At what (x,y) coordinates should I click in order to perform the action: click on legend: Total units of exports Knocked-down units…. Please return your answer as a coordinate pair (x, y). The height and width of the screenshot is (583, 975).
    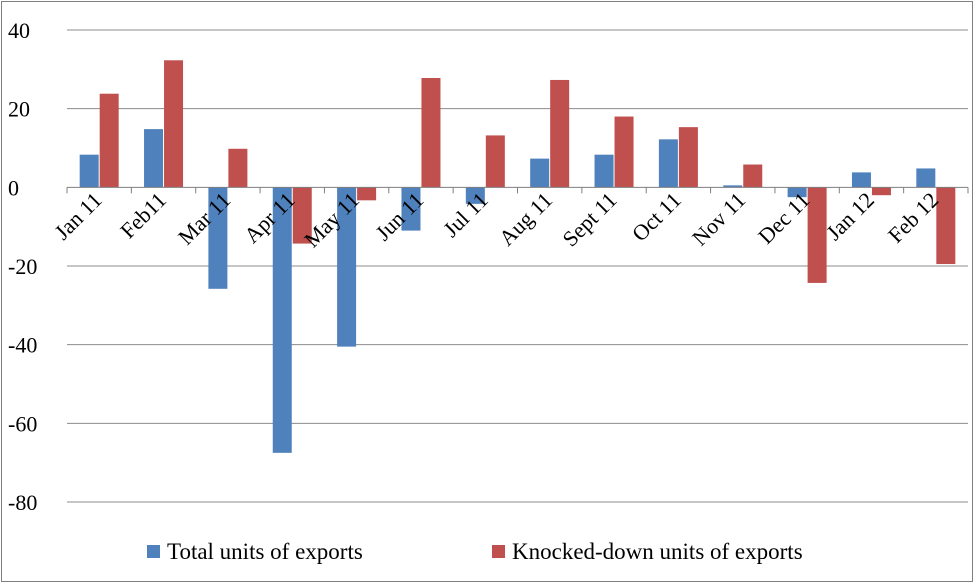
    Looking at the image, I should click on (475, 551).